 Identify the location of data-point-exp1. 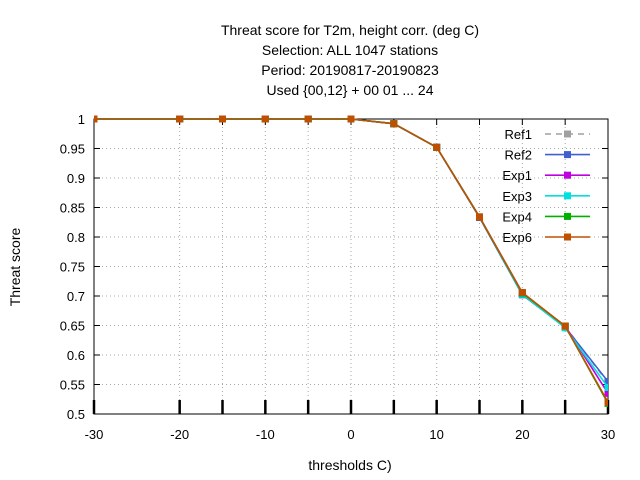
(606, 393).